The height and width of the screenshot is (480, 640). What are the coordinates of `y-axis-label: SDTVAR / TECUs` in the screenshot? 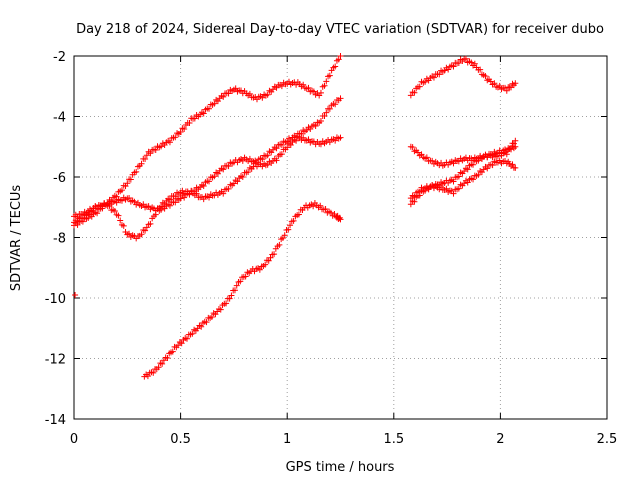 It's located at (16, 238).